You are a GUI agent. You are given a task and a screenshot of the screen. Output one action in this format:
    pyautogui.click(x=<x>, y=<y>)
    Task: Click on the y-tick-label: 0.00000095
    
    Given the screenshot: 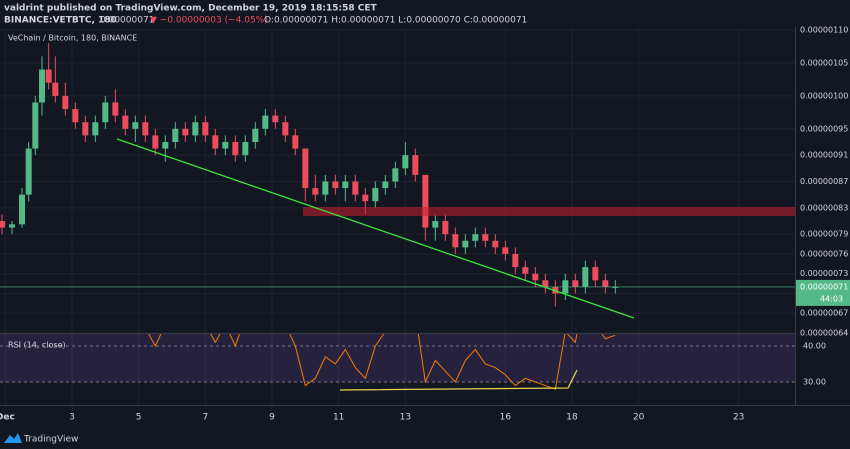 What is the action you would take?
    pyautogui.click(x=824, y=128)
    